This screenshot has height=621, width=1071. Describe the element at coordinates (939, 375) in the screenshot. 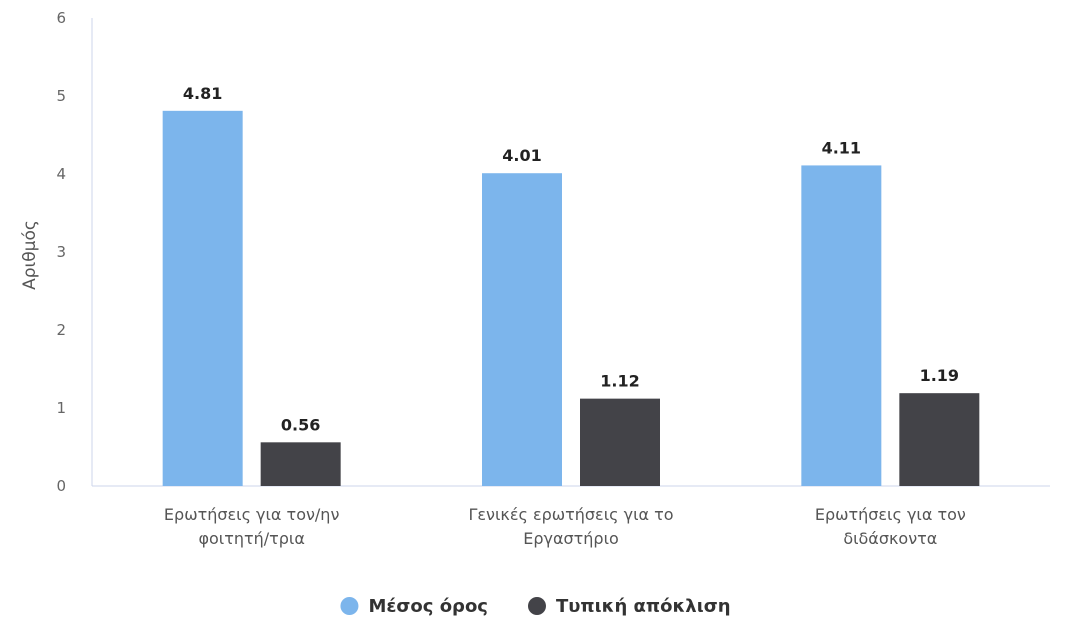

I see `data-label: 1.19` at that location.